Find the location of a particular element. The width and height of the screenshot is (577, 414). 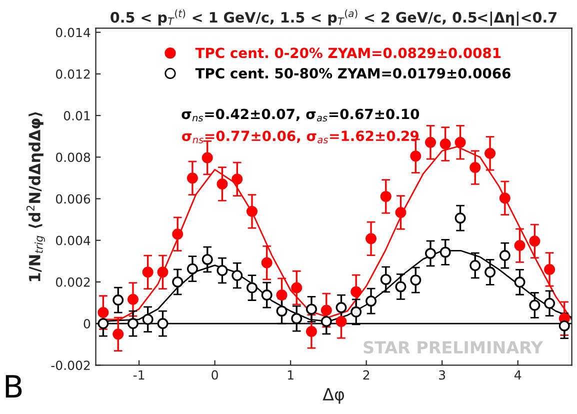

y-axis-title: 1/N$_{trig}$ ⟨d$^{2}$N/dΔηdΔφ⟩ is located at coordinates (35, 197).